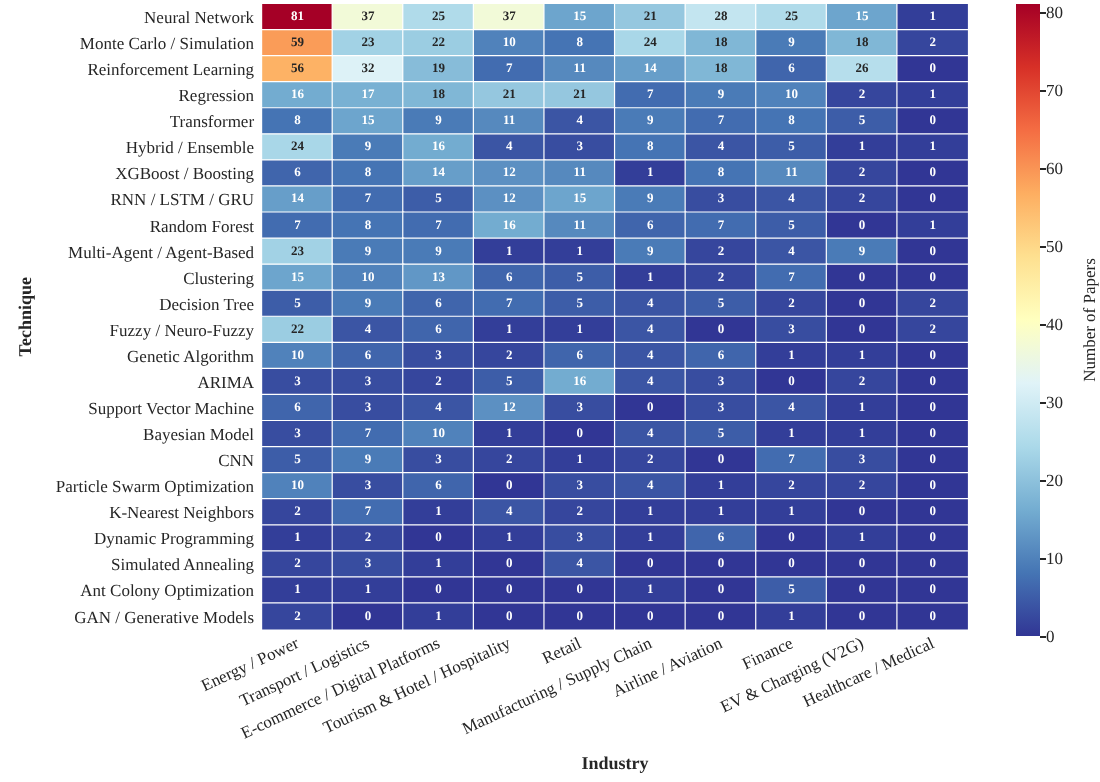 The width and height of the screenshot is (1100, 782). Describe the element at coordinates (1050, 636) in the screenshot. I see `color-bar-label: 0` at that location.